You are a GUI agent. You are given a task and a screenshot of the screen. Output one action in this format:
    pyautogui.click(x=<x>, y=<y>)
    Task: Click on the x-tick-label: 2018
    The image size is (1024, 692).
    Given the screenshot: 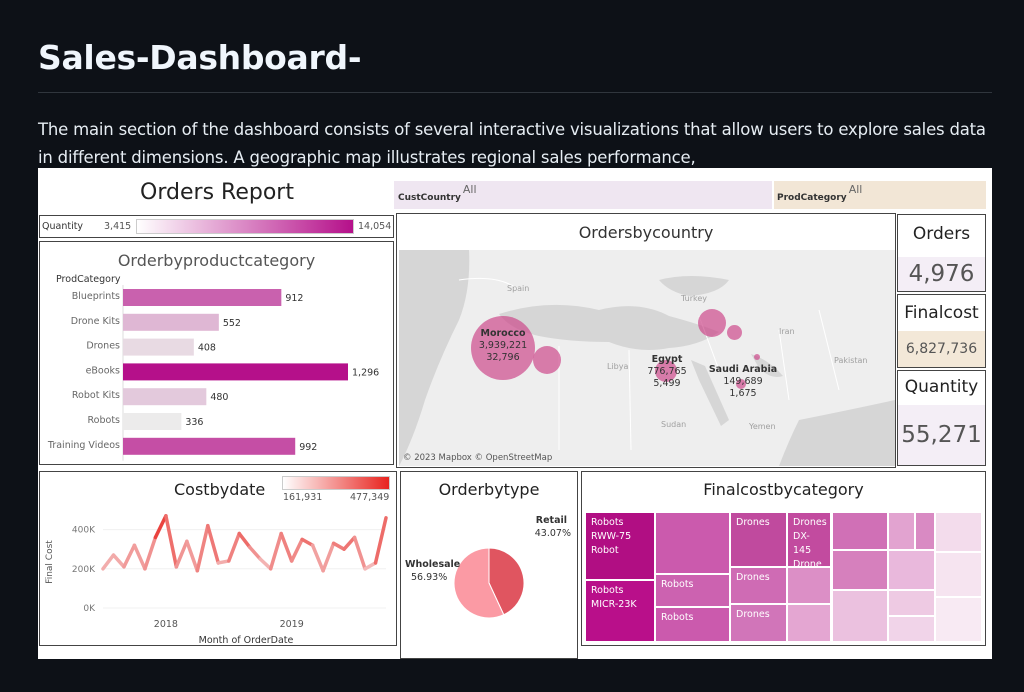 What is the action you would take?
    pyautogui.click(x=166, y=624)
    